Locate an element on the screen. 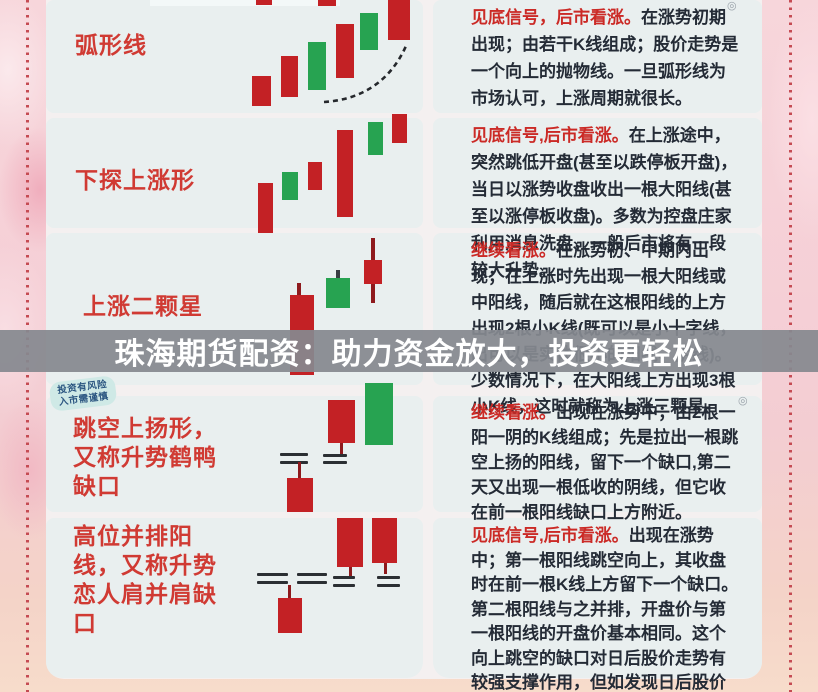  desc-card-dip-rise is located at coordinates (597, 173).